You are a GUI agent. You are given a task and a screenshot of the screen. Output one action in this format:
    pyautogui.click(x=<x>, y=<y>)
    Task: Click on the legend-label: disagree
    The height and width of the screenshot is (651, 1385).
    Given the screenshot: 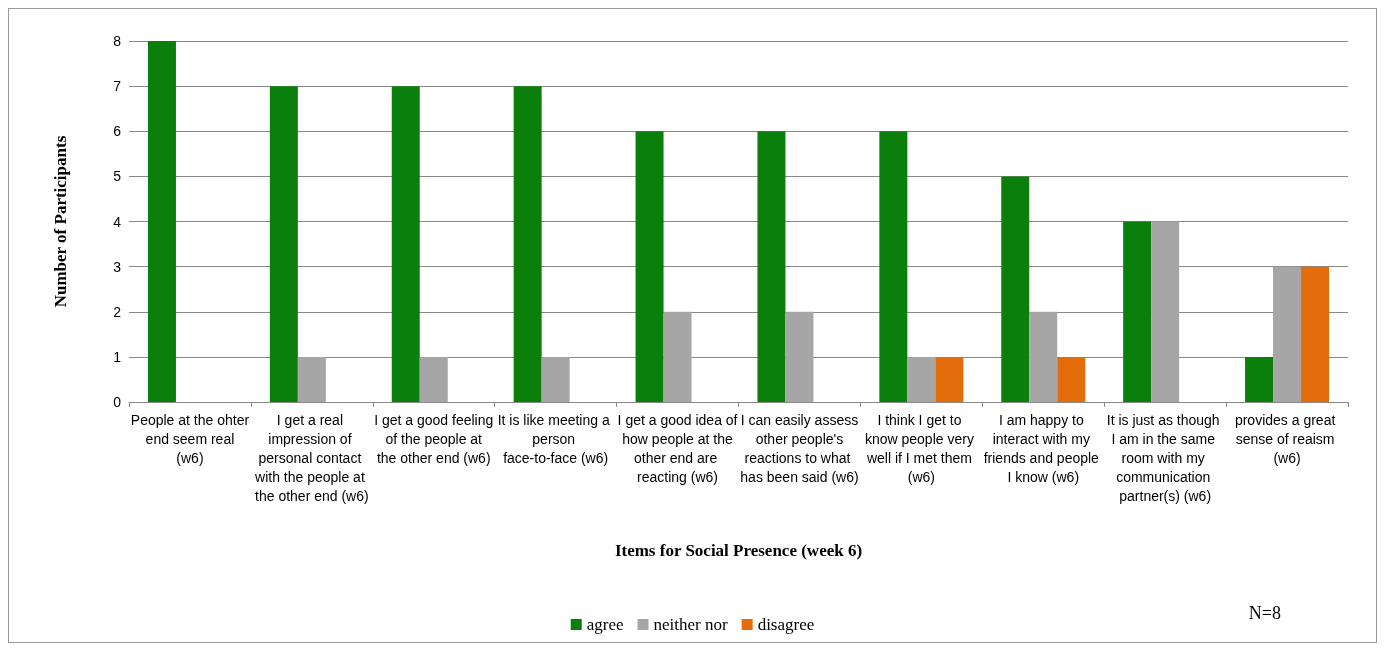 What is the action you would take?
    pyautogui.click(x=786, y=624)
    